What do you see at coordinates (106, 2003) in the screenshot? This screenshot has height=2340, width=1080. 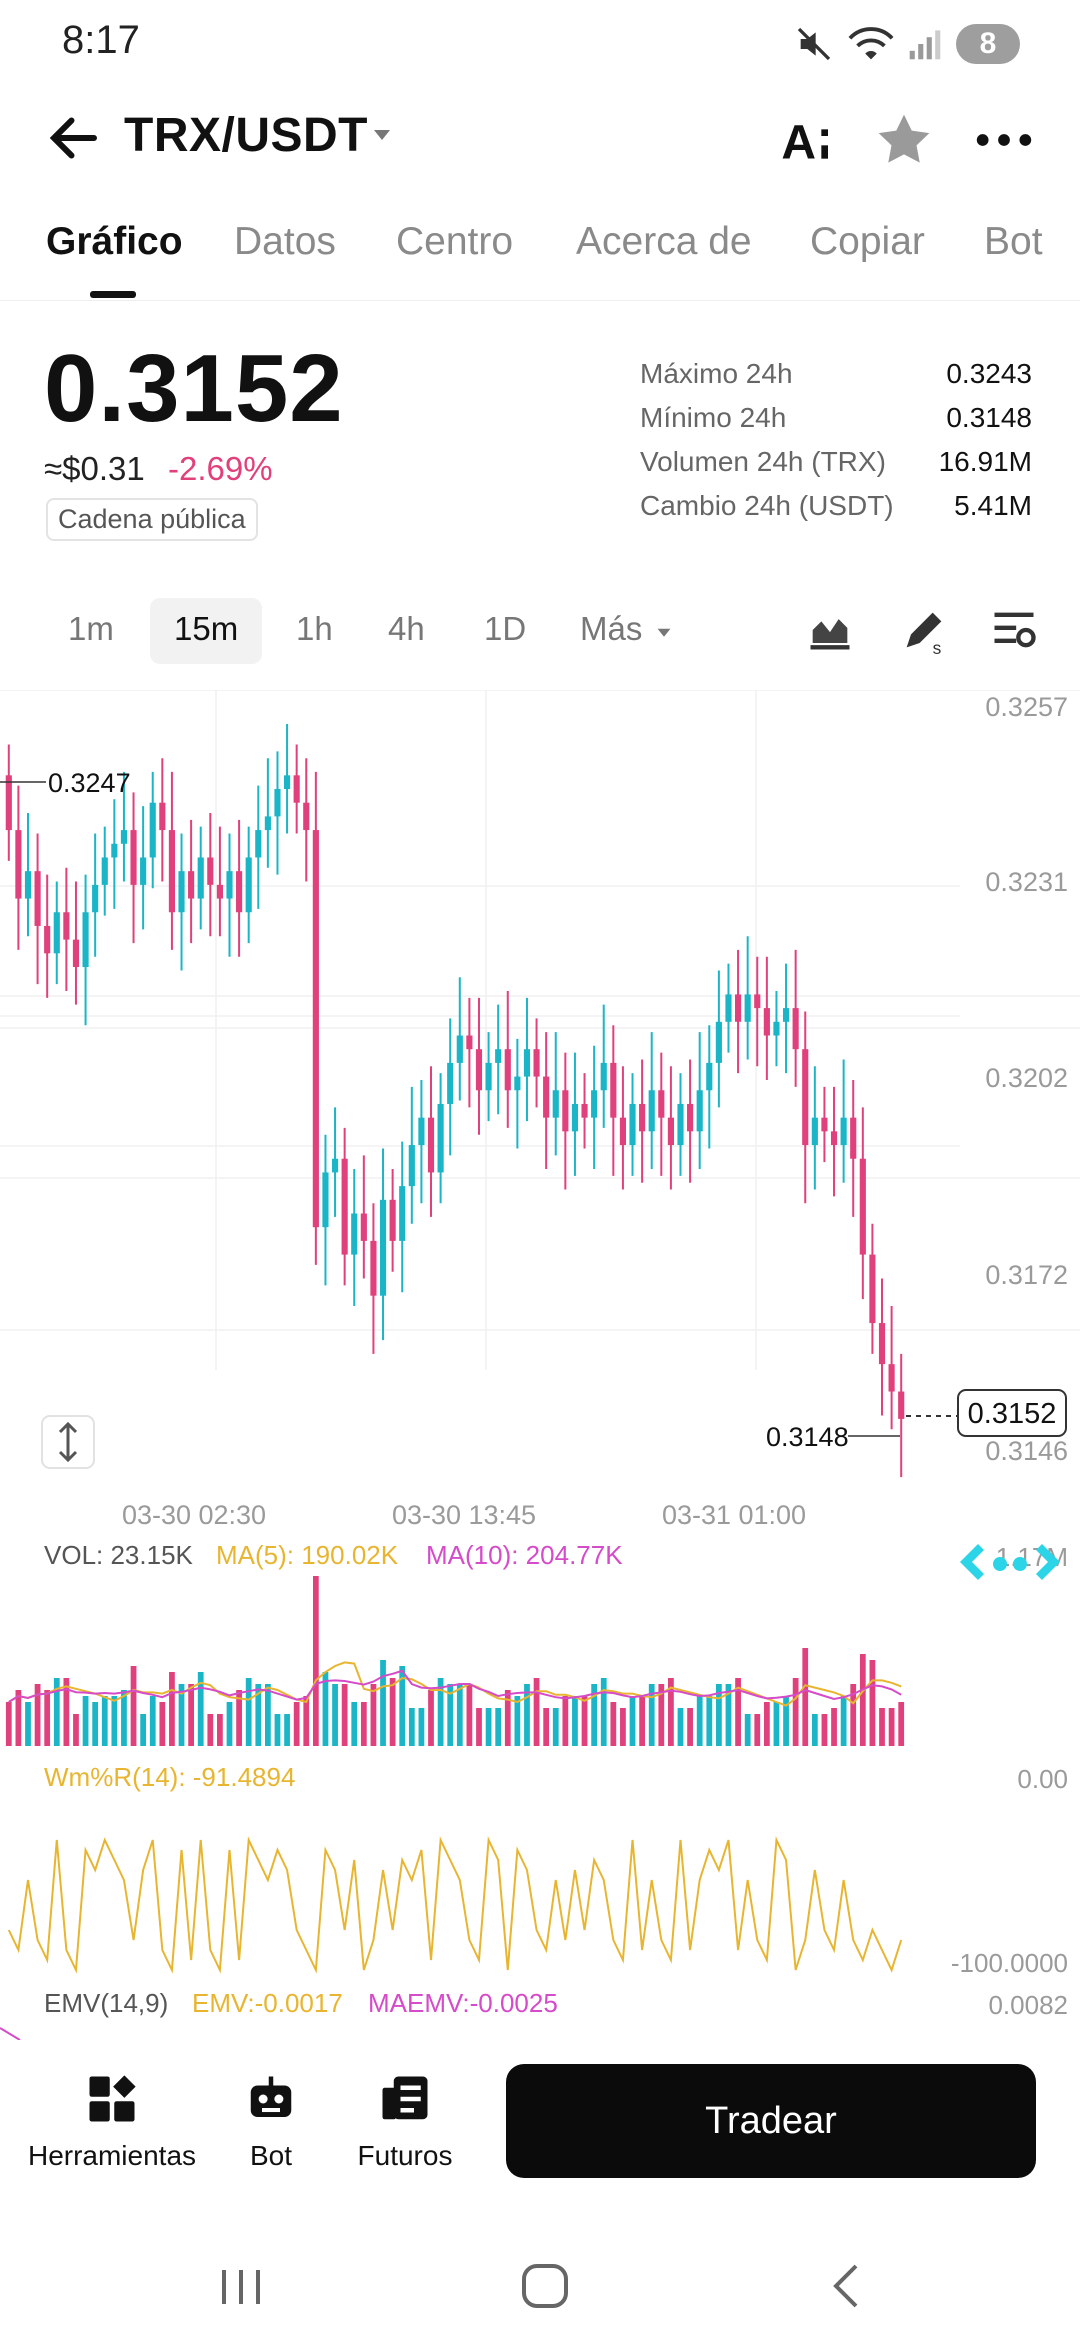 I see `emv-label: EMV(14,9)` at bounding box center [106, 2003].